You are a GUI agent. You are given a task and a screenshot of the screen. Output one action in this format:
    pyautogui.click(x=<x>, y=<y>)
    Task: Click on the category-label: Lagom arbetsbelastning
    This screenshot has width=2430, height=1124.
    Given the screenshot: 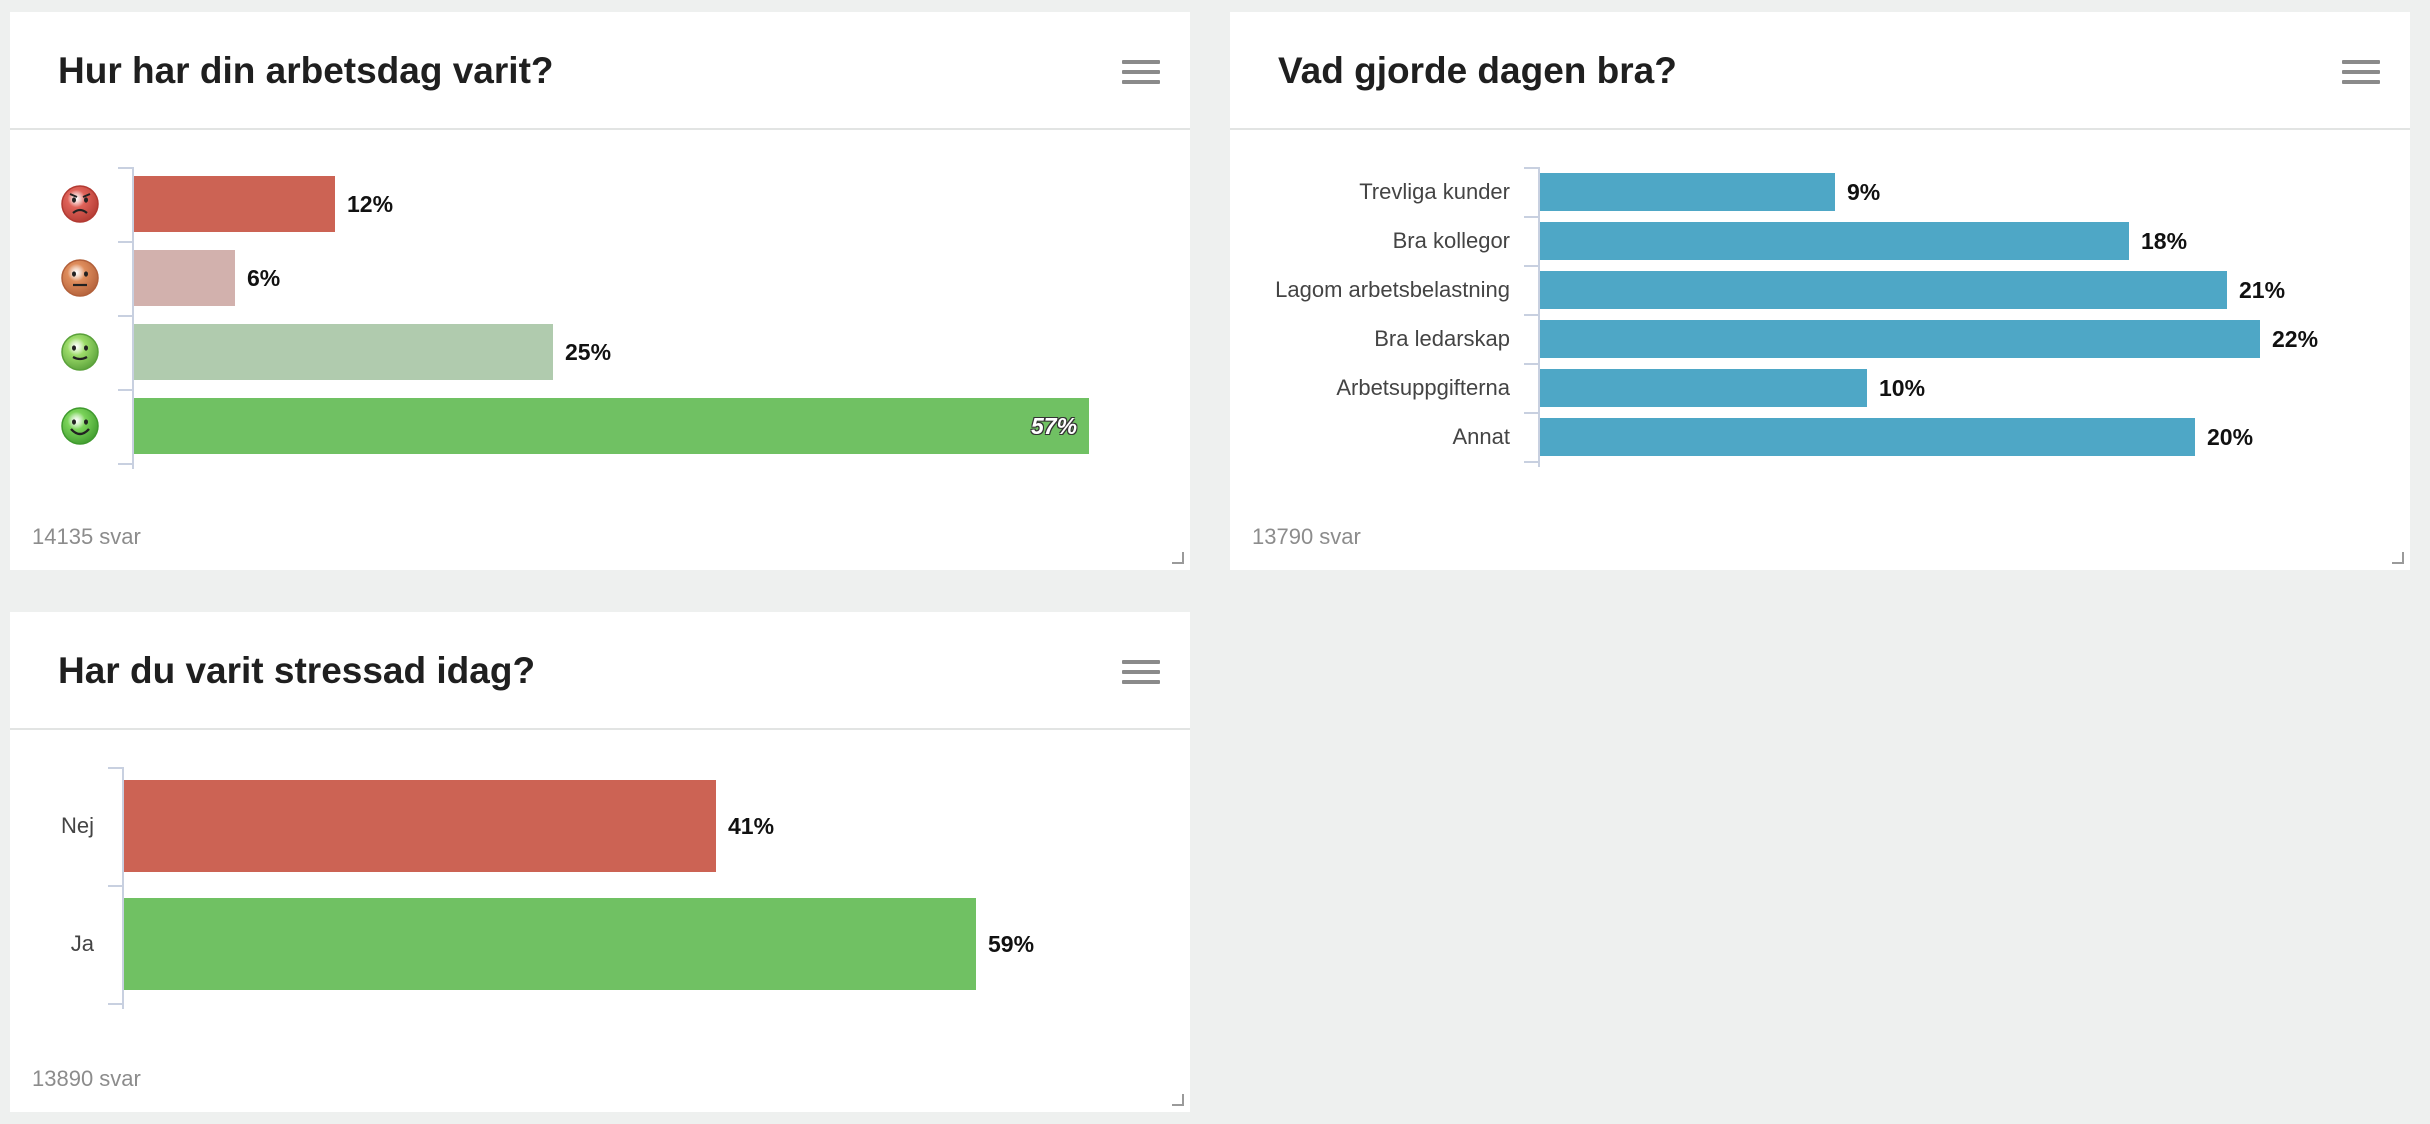 What is the action you would take?
    pyautogui.click(x=1392, y=289)
    